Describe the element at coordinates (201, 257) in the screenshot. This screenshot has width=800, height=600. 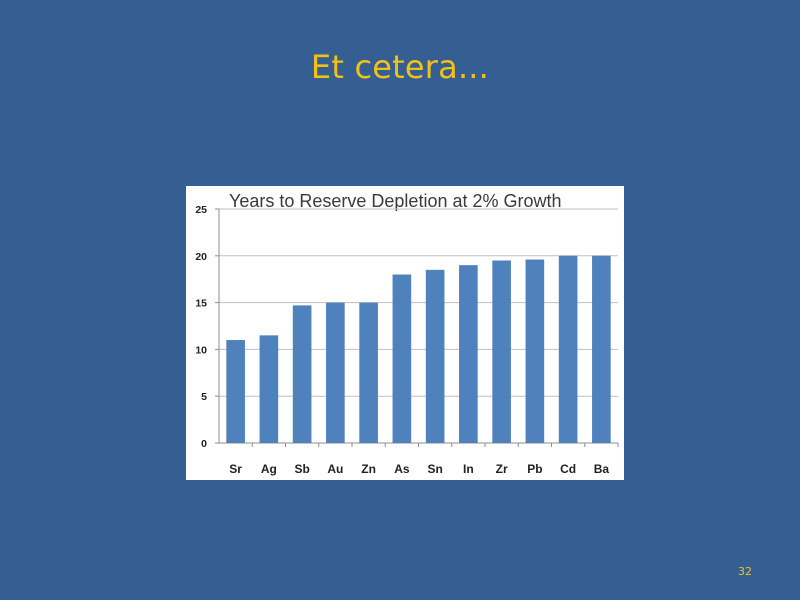
I see `y-tick-label: 20` at that location.